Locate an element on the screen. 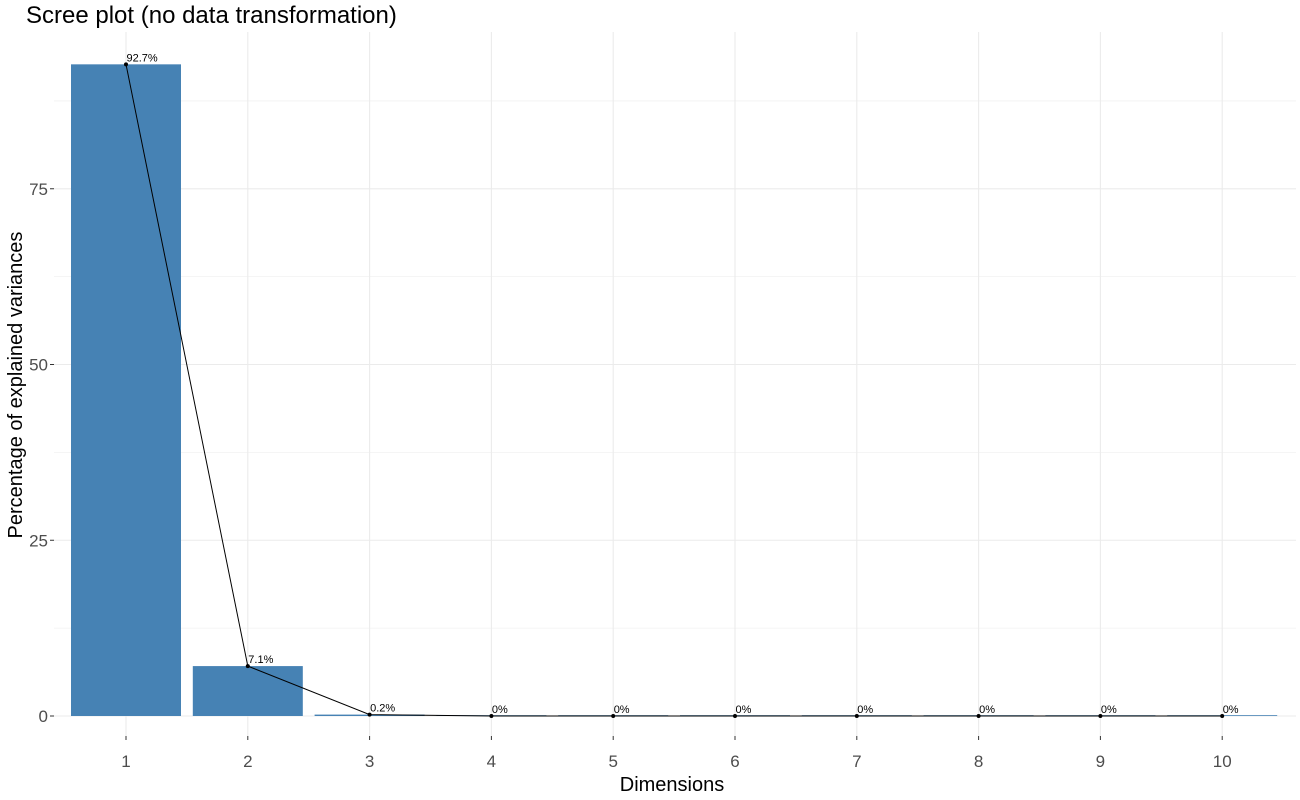  data-label-dim-2: 7.1% is located at coordinates (260, 660).